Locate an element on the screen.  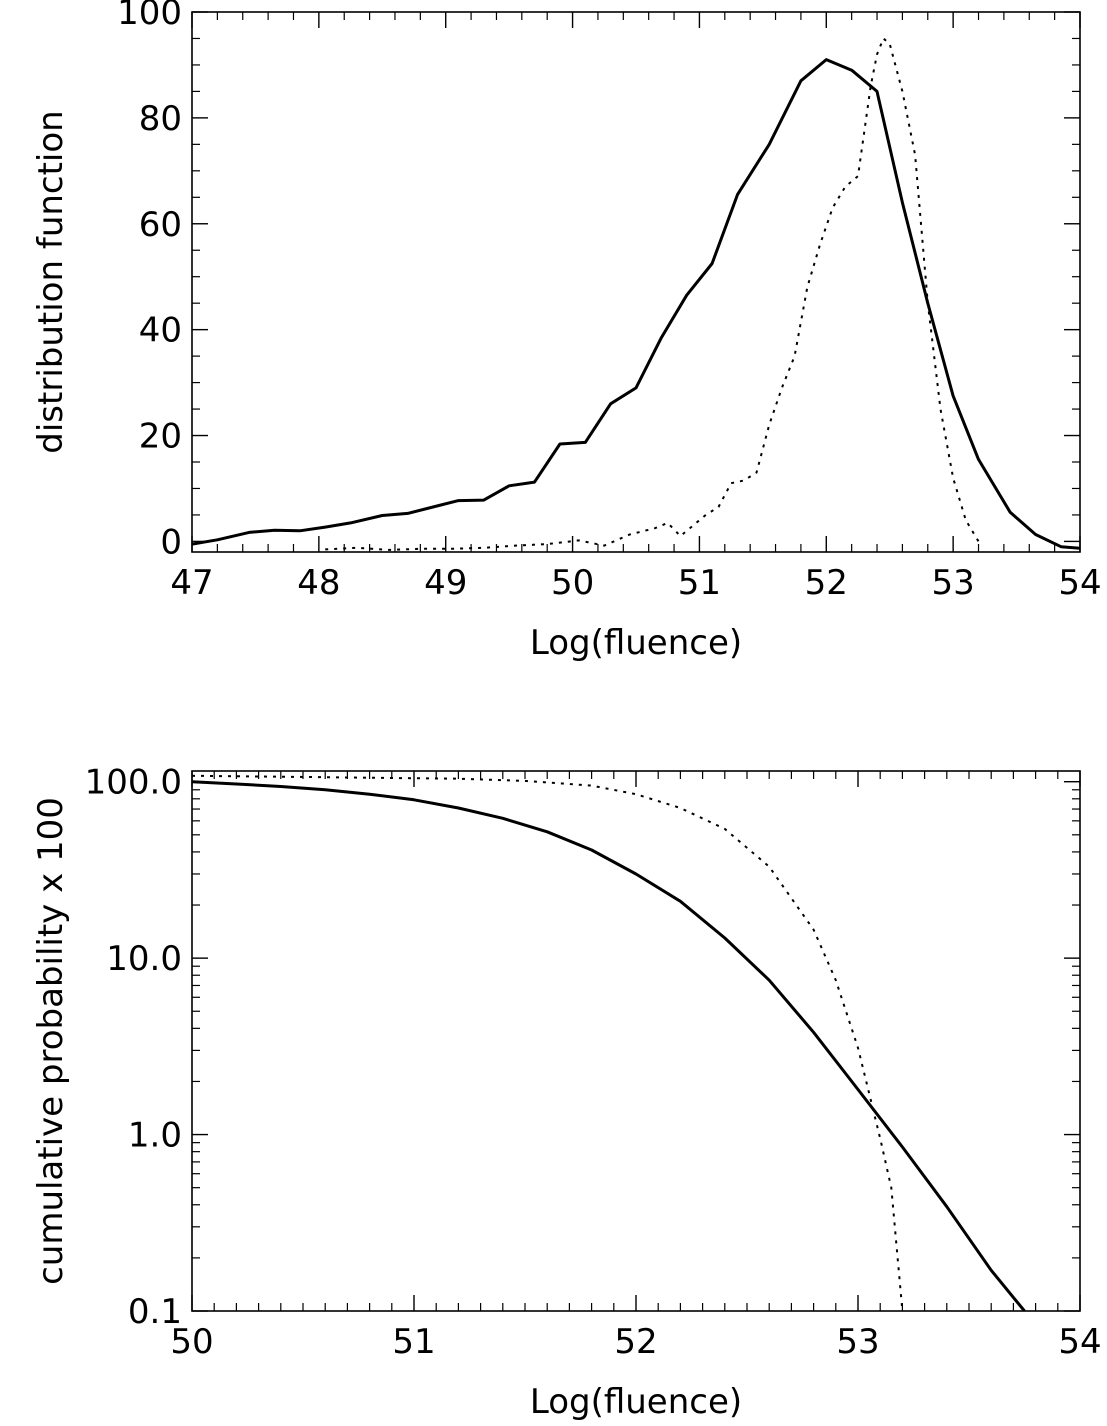
x-tick-label: 49 is located at coordinates (445, 583).